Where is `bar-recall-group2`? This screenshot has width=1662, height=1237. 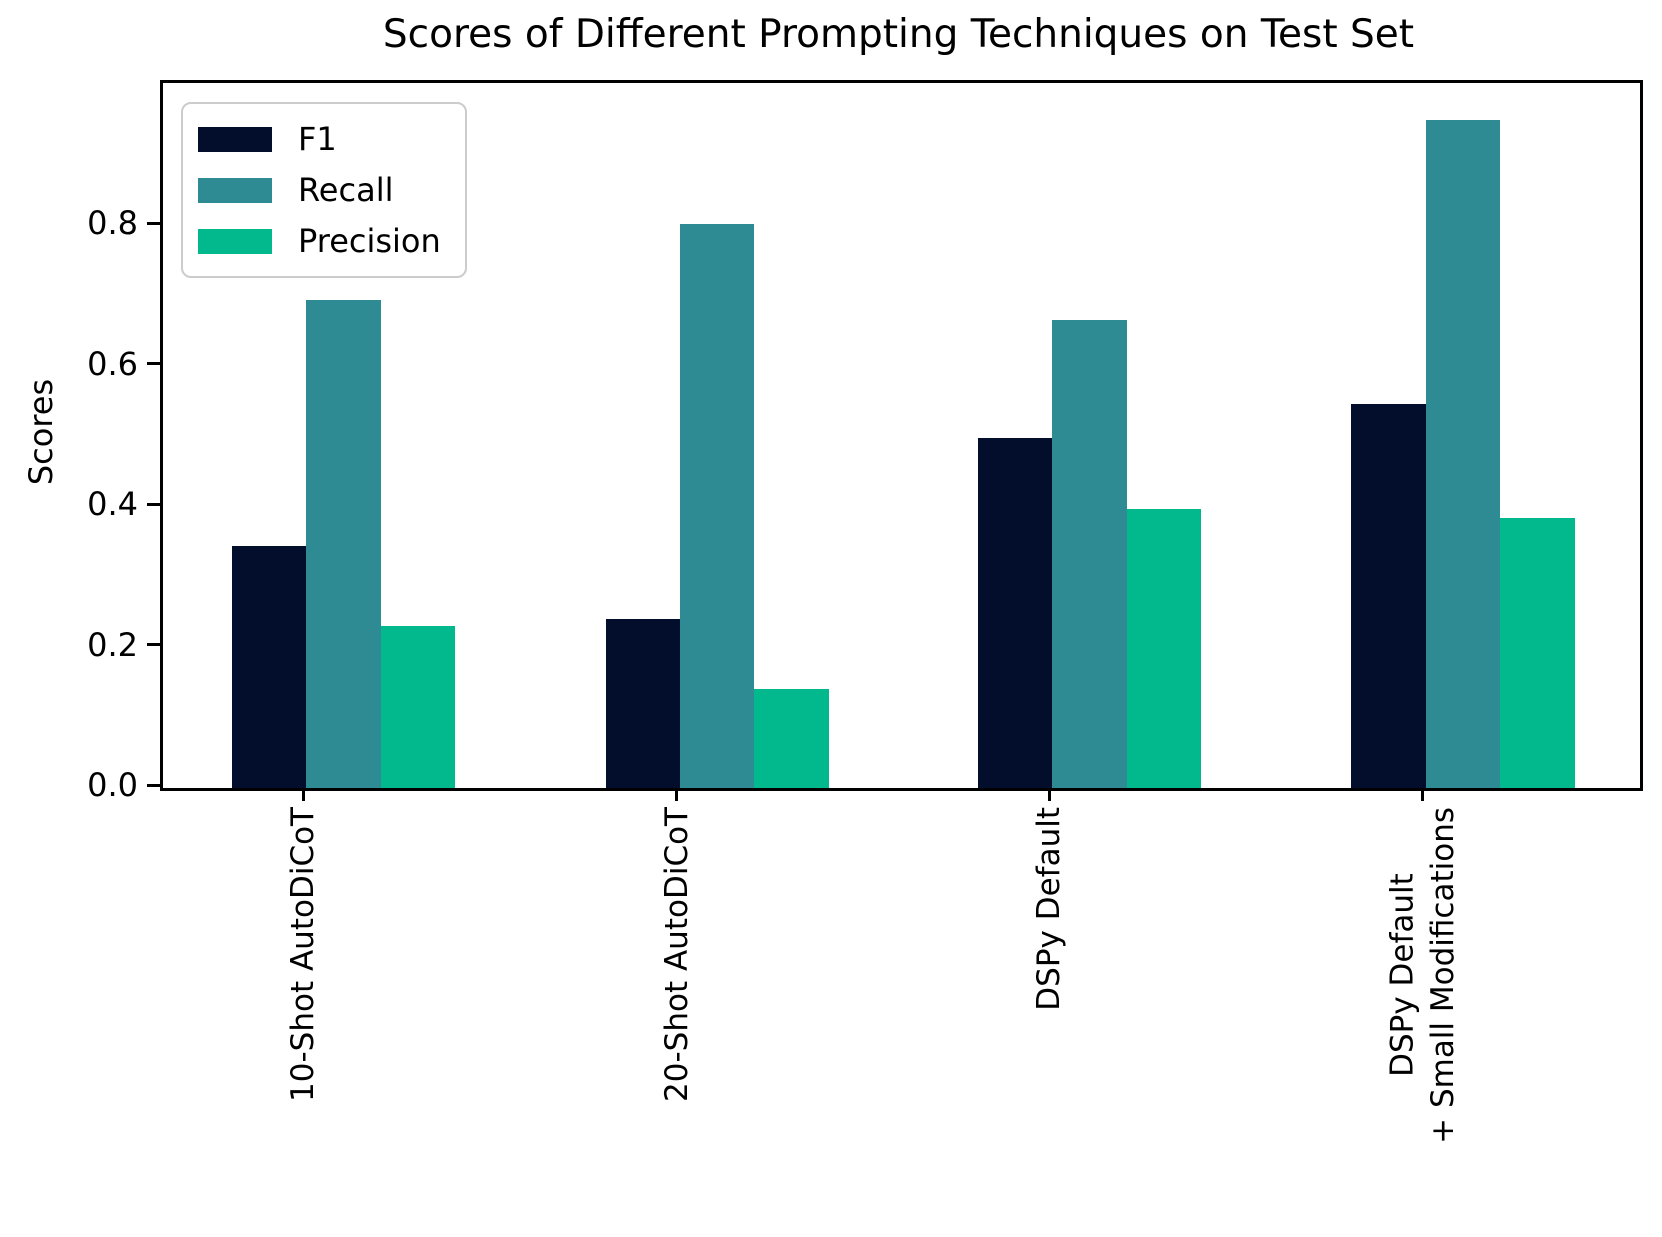 bar-recall-group2 is located at coordinates (717, 506).